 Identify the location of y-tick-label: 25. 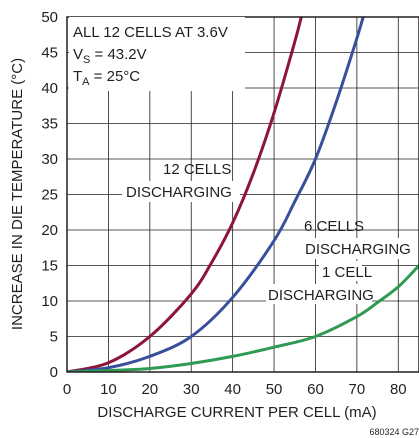
(49, 195).